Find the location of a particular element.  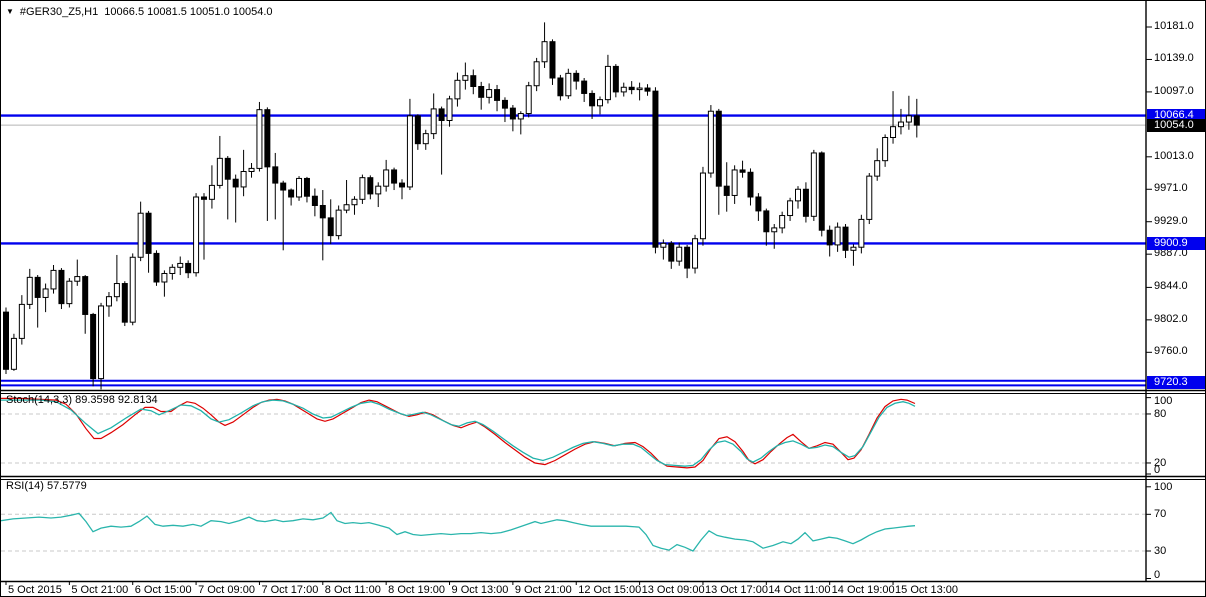

hline-price-badge: 9900.9 is located at coordinates (1176, 243).